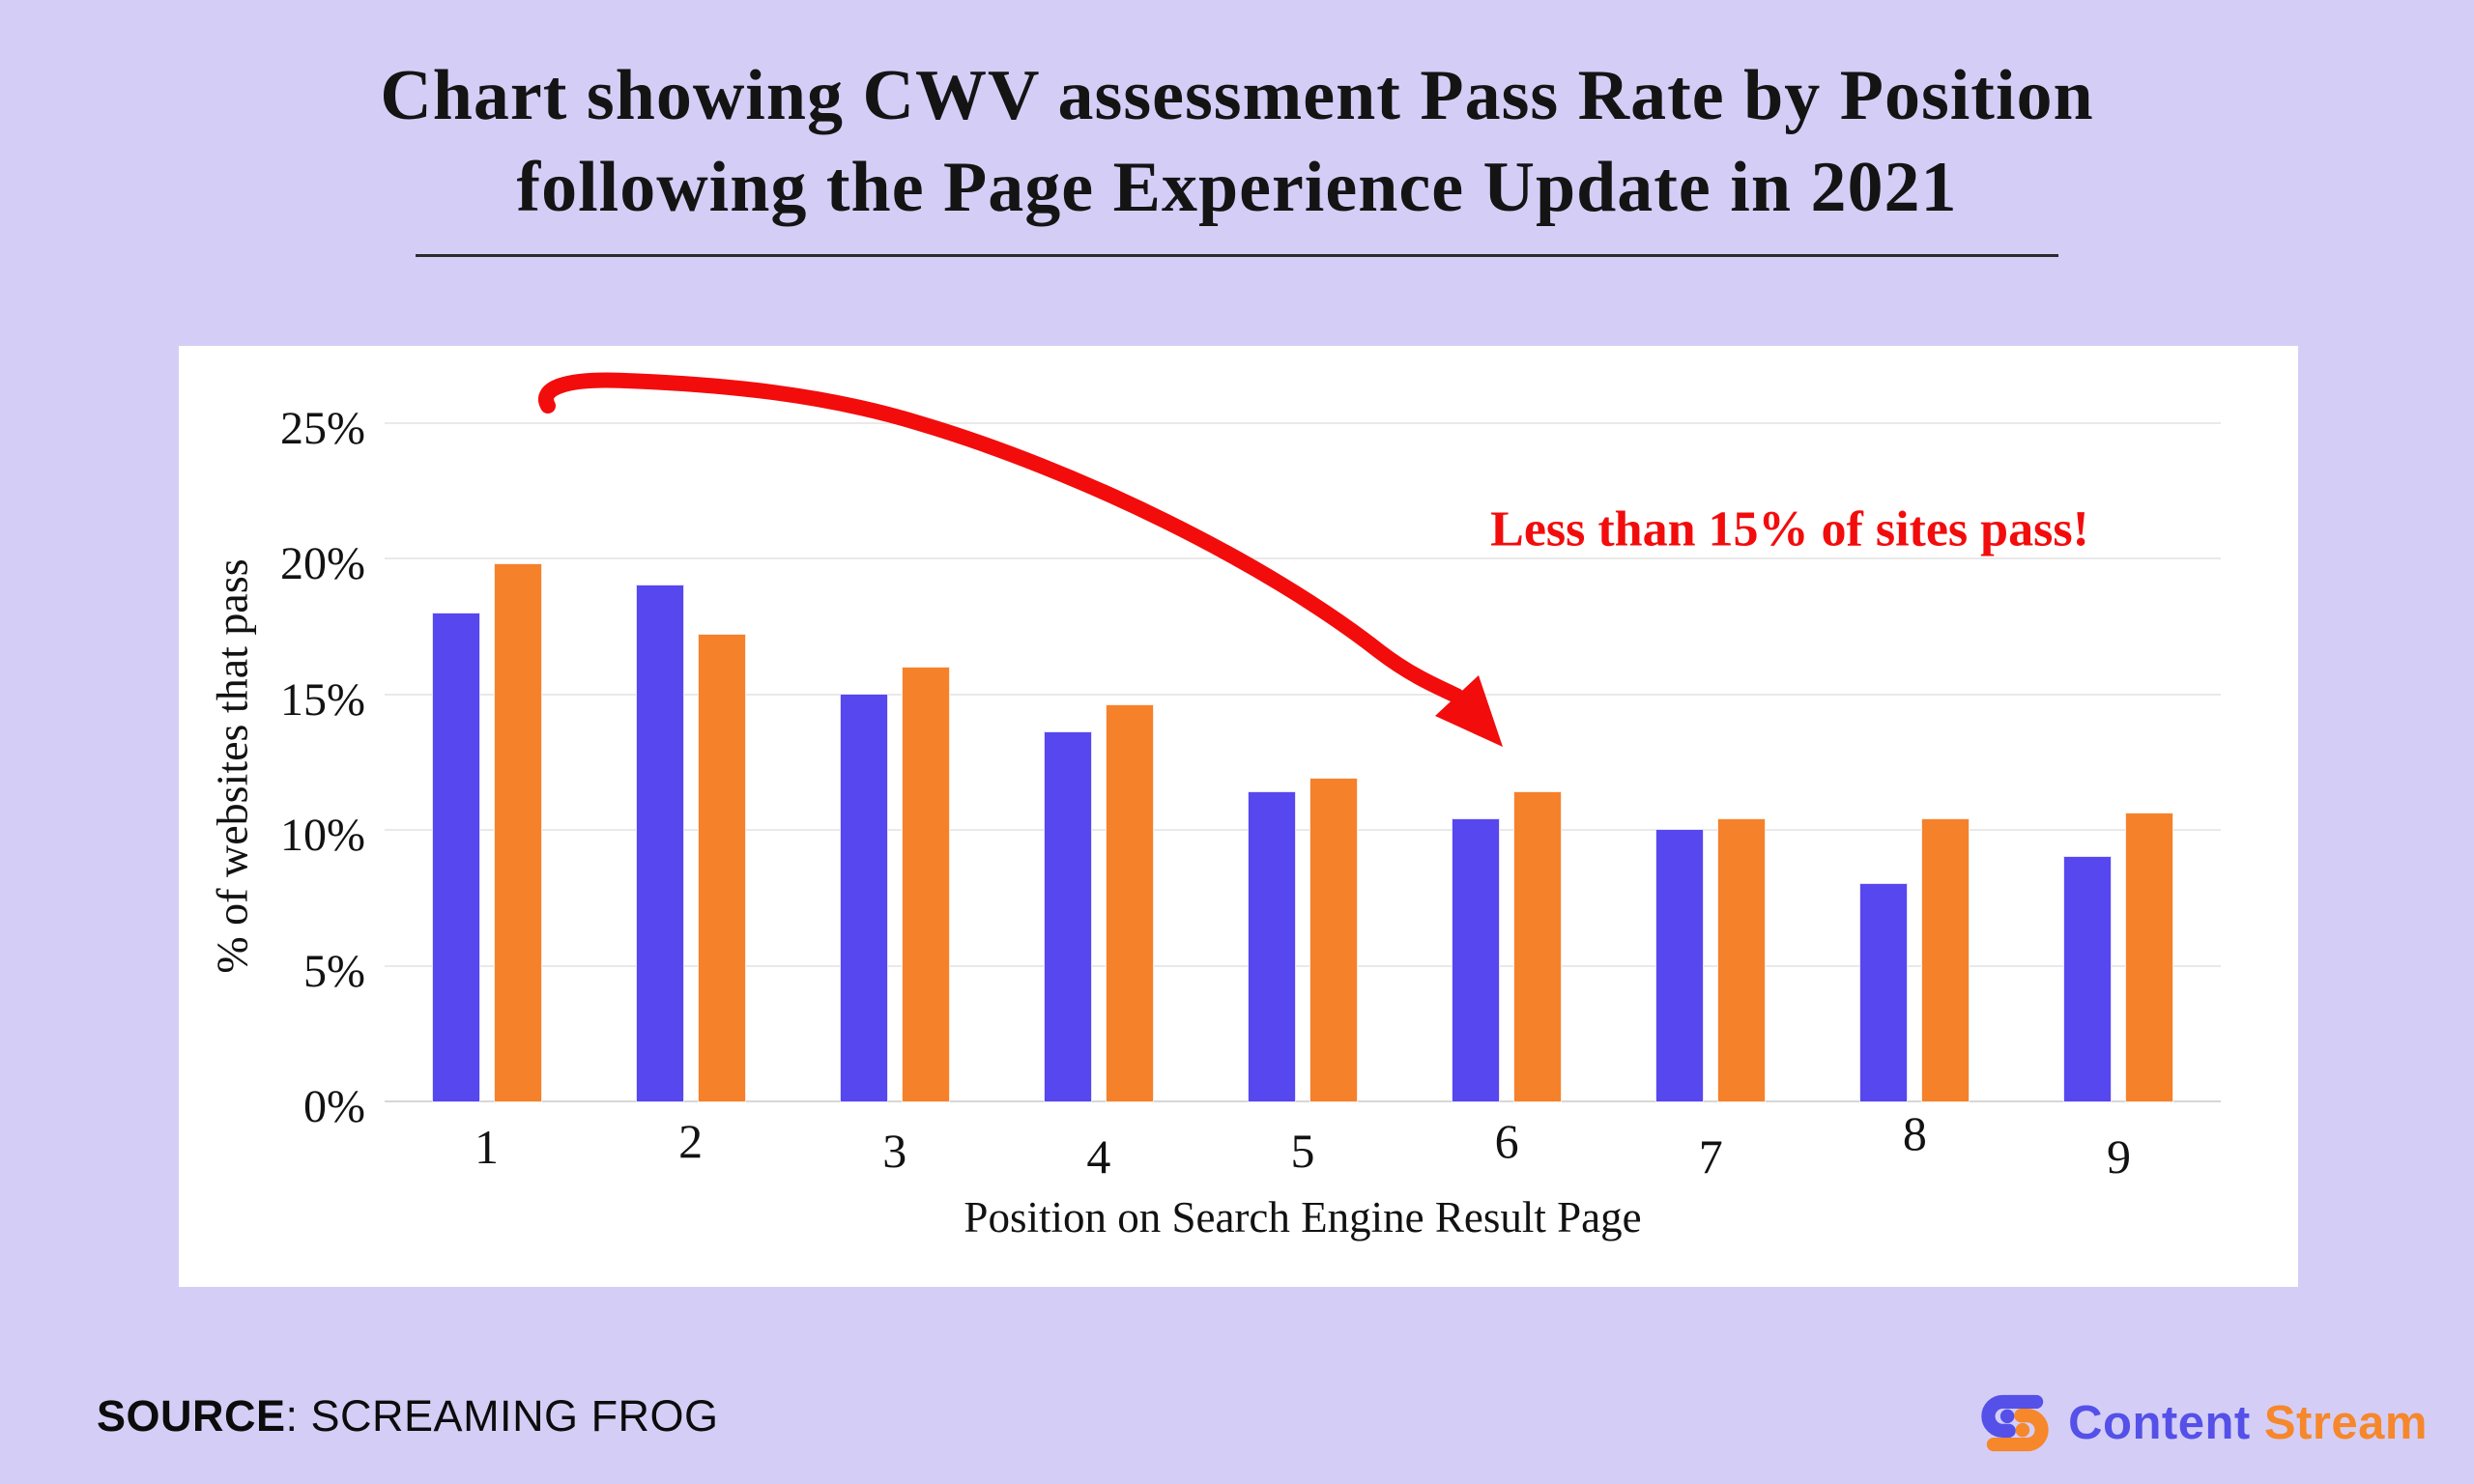 The height and width of the screenshot is (1484, 2474). I want to click on x-axis-tick-label-1: 1, so click(487, 1147).